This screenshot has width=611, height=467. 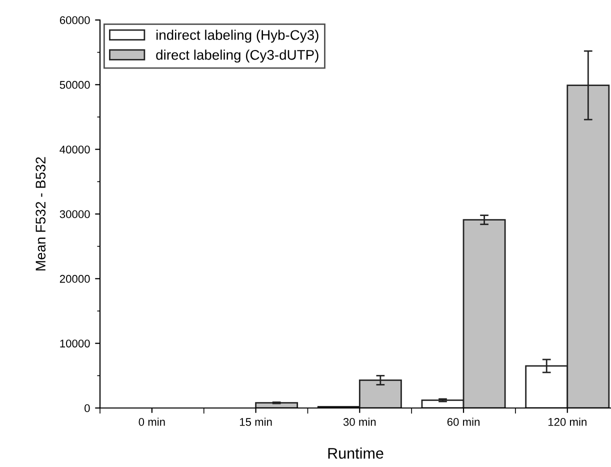 I want to click on y-tick-label: 0, so click(x=87, y=408).